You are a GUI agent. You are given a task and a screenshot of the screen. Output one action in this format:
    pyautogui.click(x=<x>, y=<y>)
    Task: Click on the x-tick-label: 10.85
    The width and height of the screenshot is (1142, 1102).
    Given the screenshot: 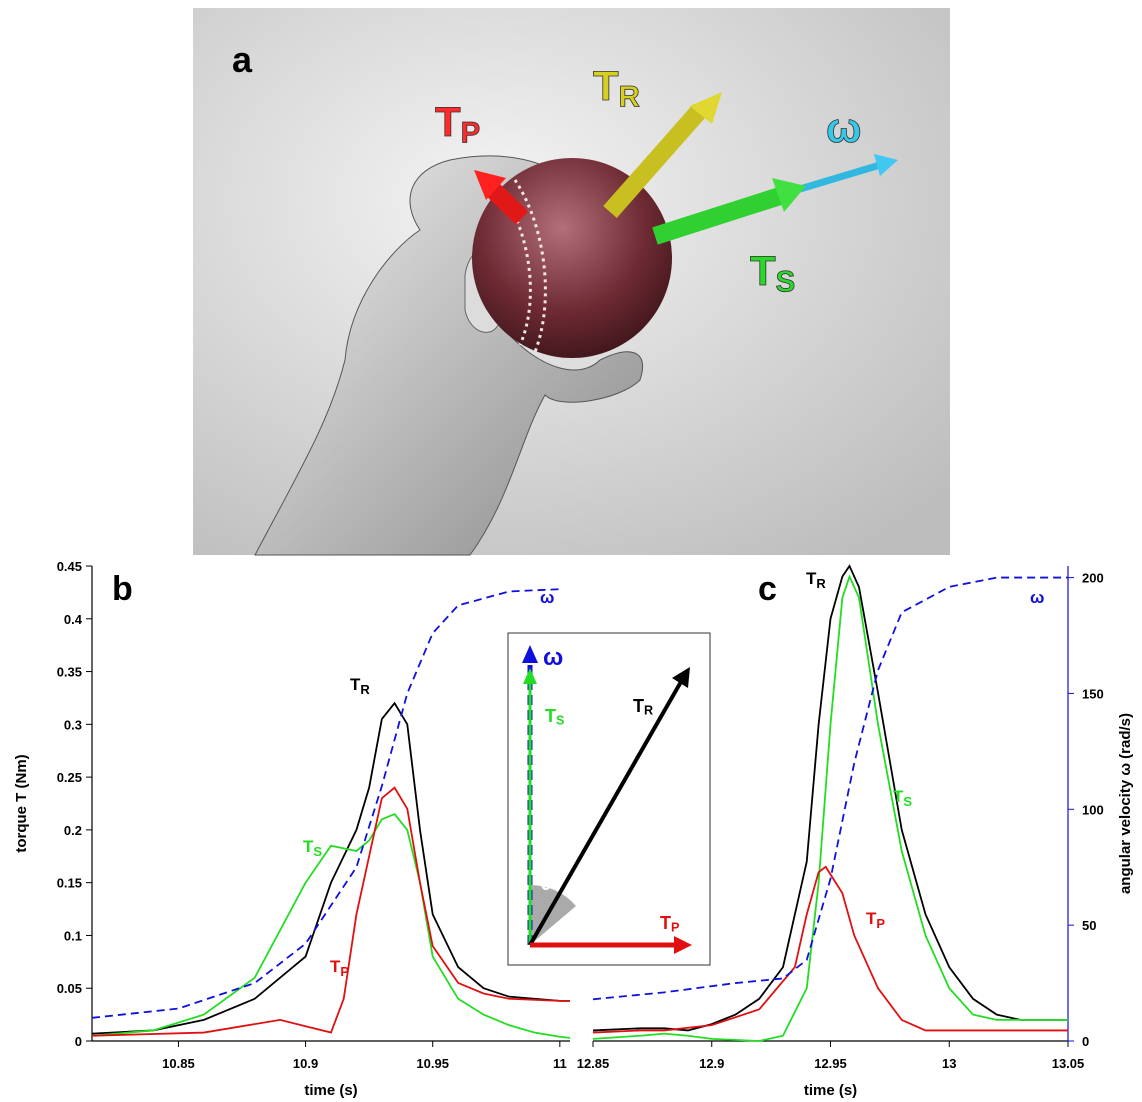 What is the action you would take?
    pyautogui.click(x=178, y=1063)
    